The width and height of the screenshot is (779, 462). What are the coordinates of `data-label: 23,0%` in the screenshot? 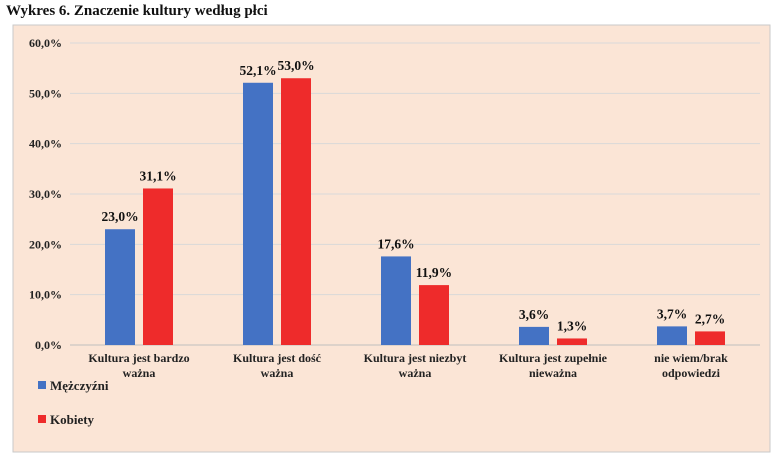 It's located at (119, 216).